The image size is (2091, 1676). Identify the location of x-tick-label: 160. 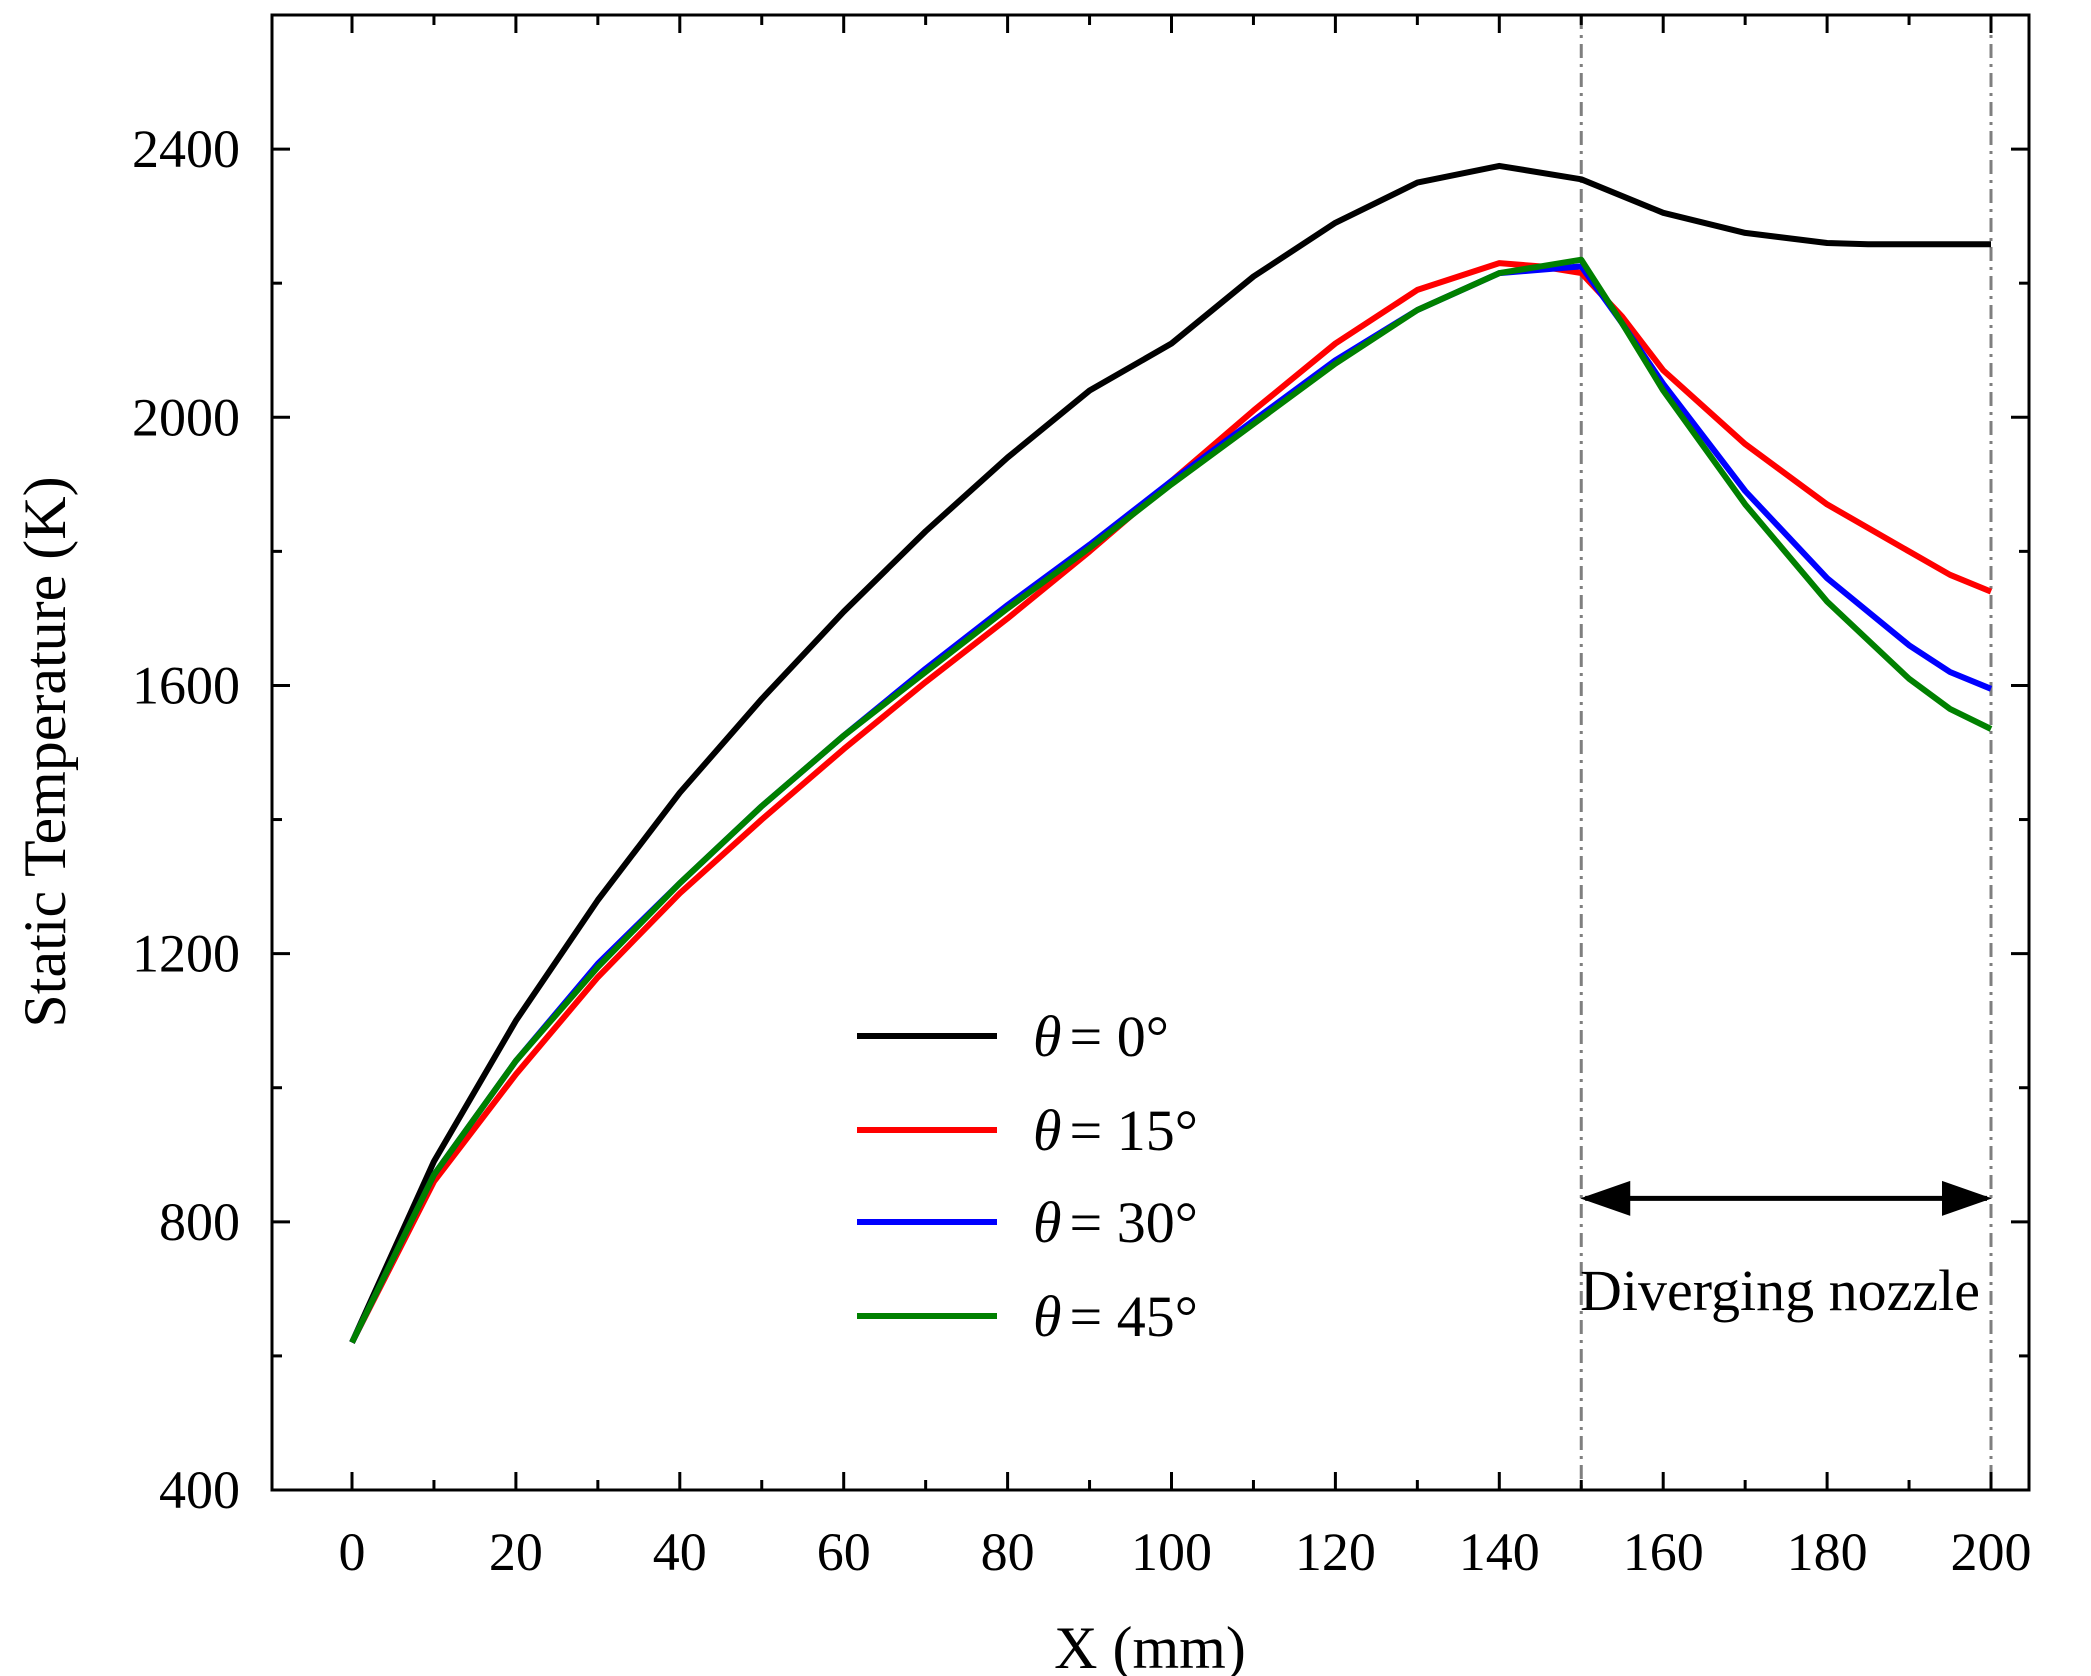
(1663, 1552).